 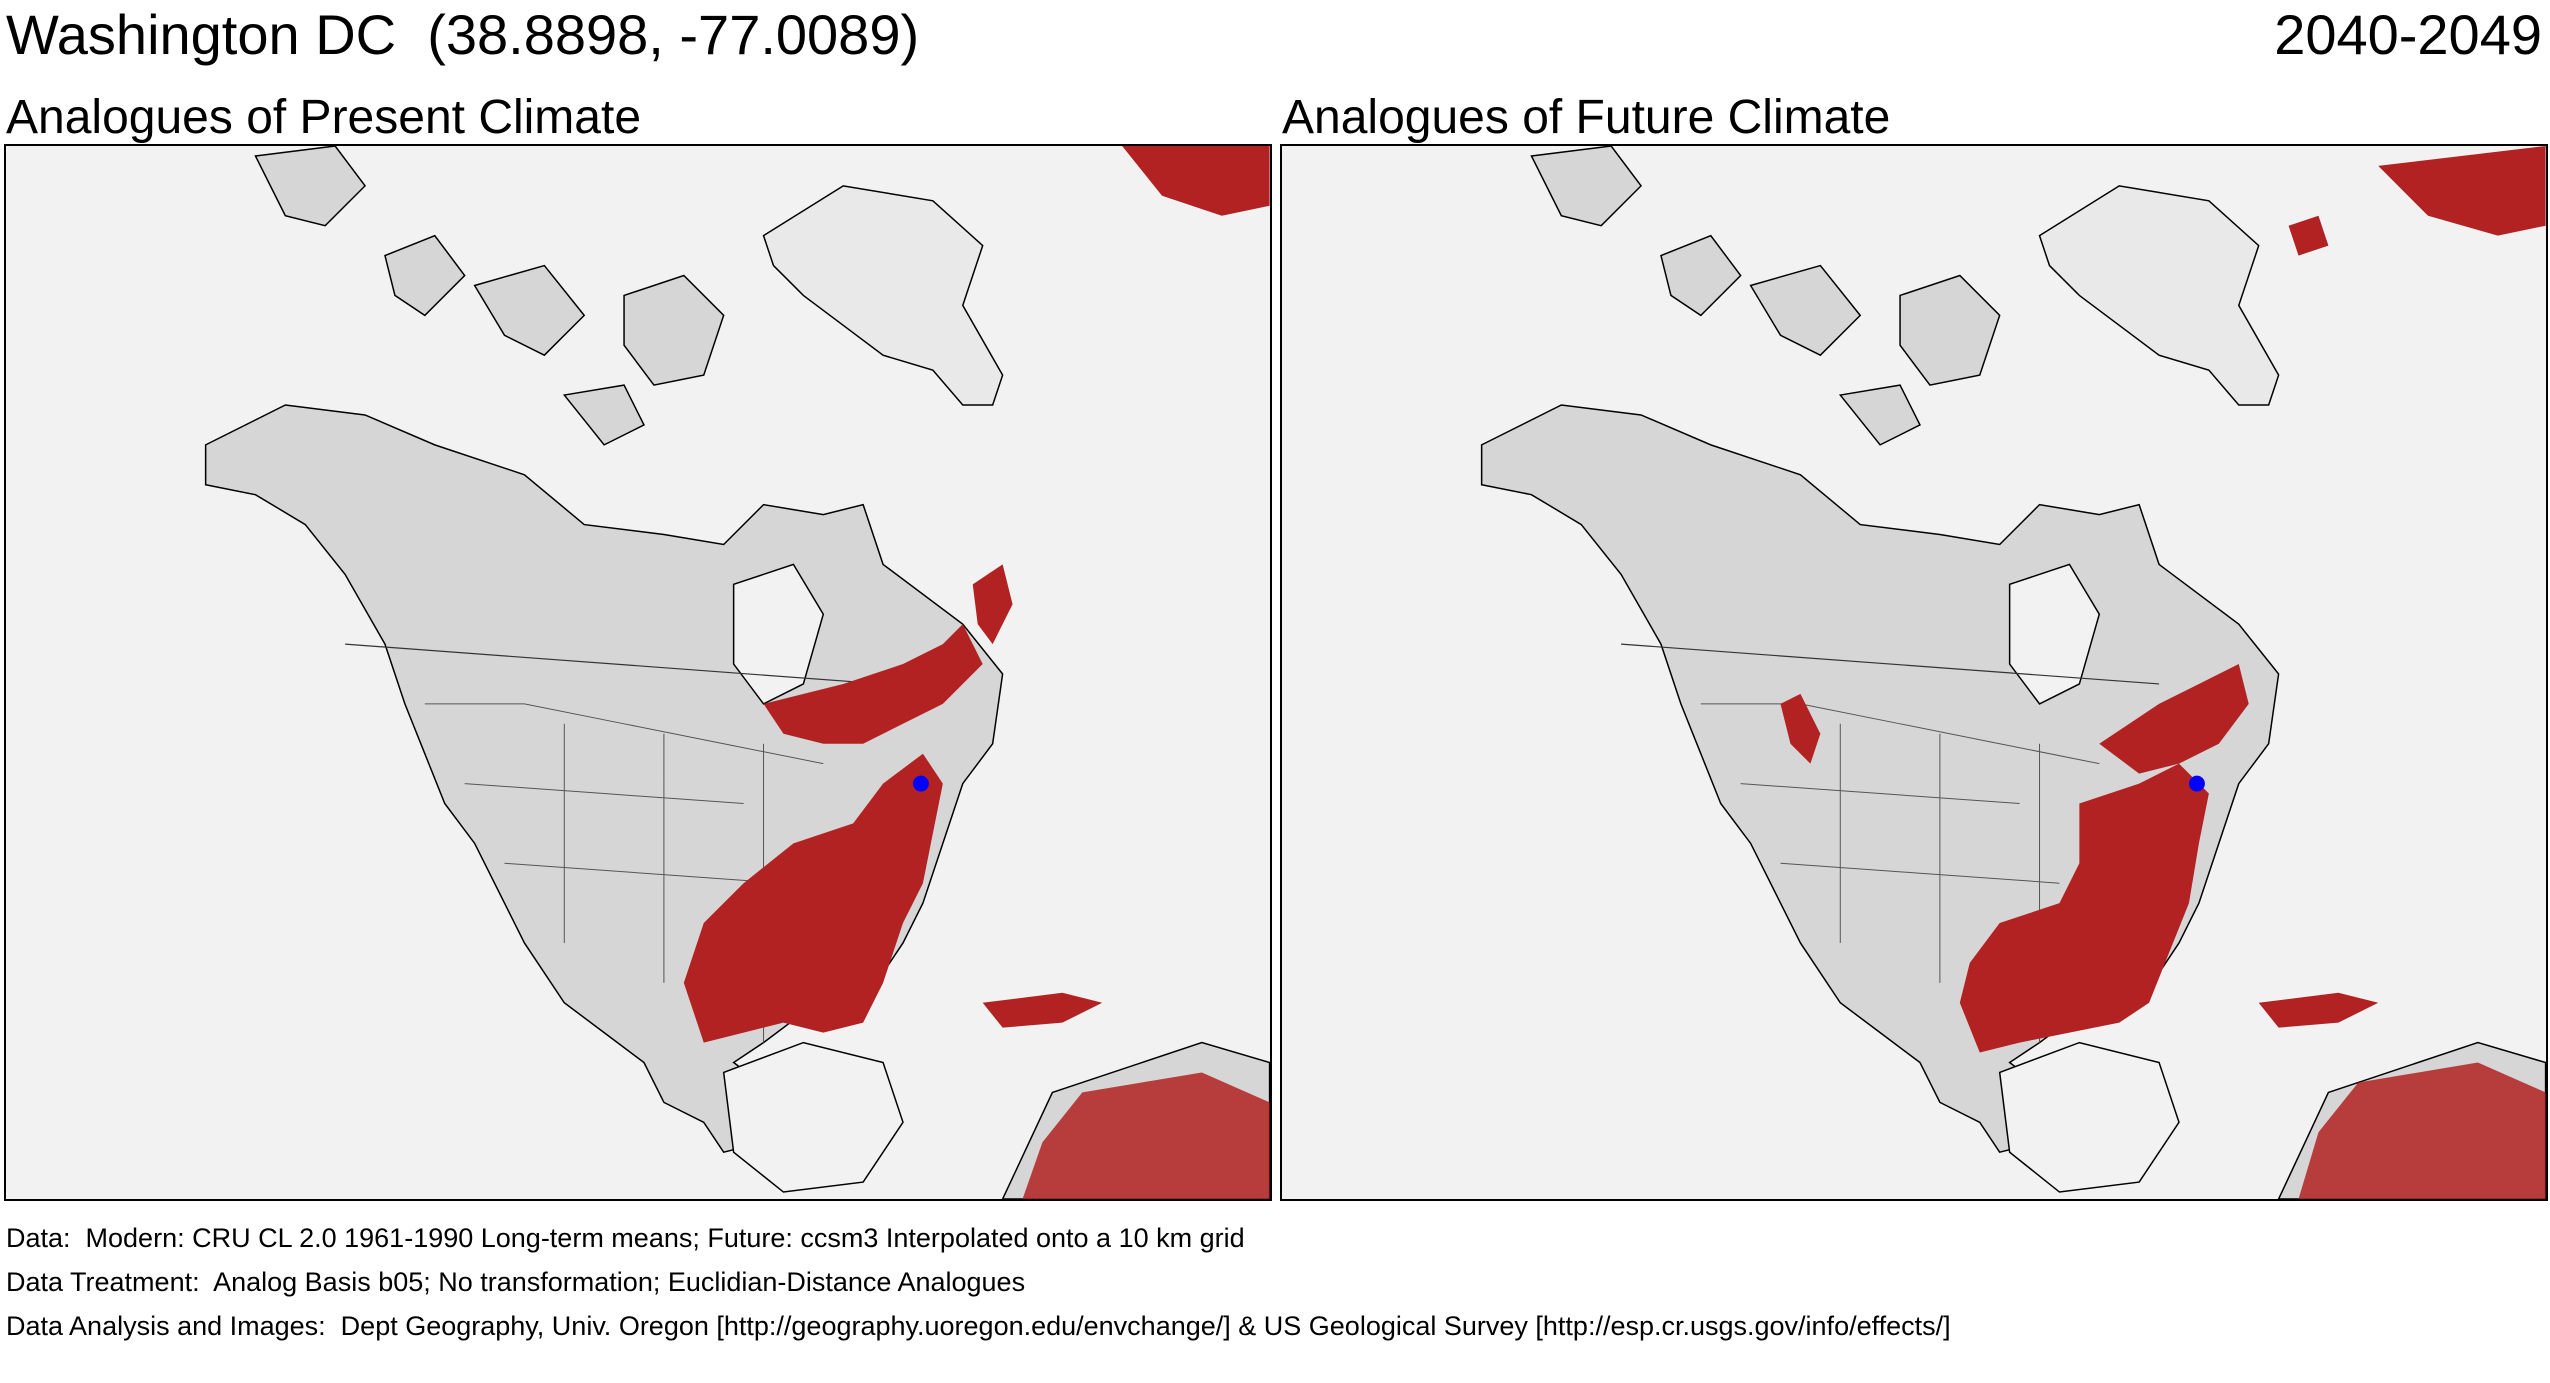 I want to click on period-label: 2040-2049, so click(x=2408, y=34).